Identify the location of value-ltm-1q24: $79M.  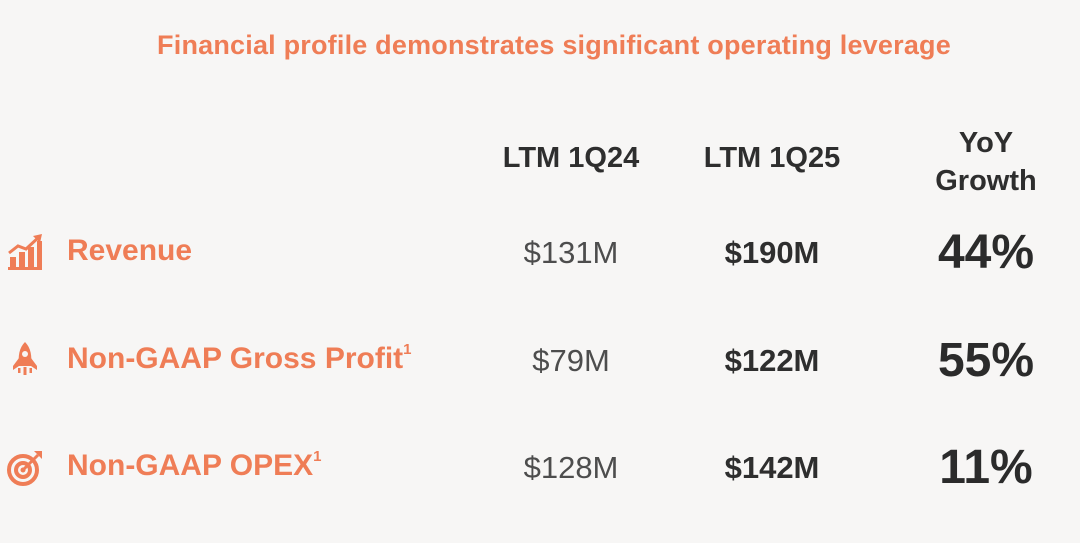
(571, 360).